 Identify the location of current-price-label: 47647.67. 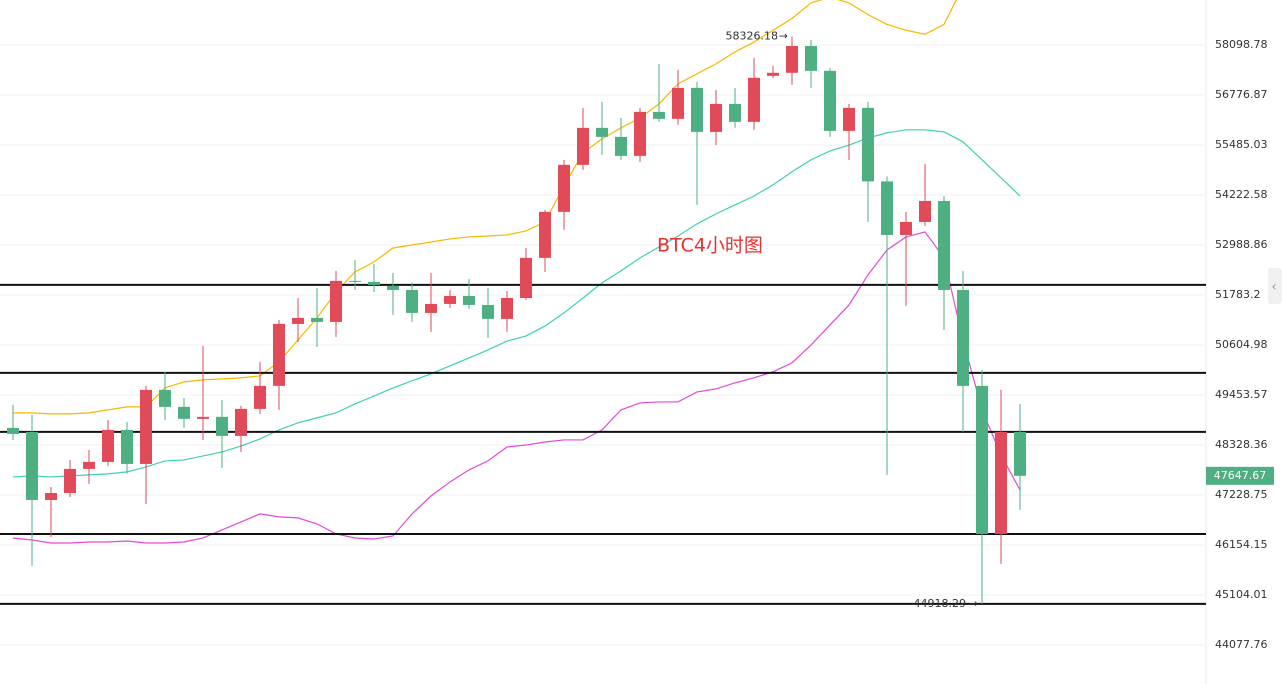
(1240, 475).